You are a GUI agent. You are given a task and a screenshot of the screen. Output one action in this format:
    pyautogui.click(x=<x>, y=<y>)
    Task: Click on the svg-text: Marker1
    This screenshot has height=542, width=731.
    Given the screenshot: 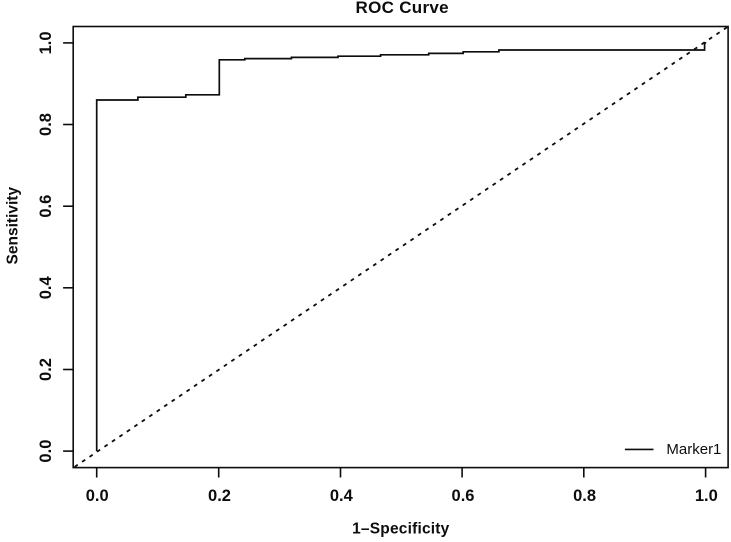 What is the action you would take?
    pyautogui.click(x=693, y=449)
    